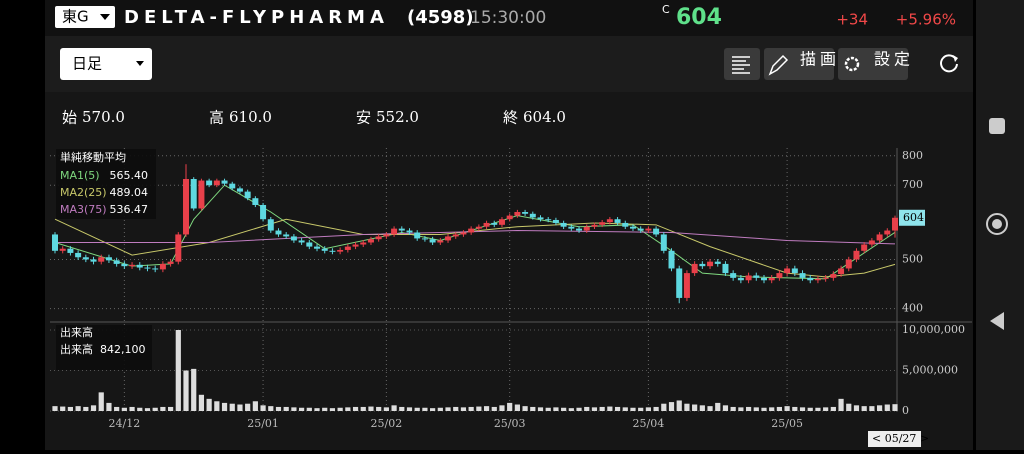 This screenshot has width=1024, height=454. I want to click on vol-legend-name: 出来高, so click(76, 349).